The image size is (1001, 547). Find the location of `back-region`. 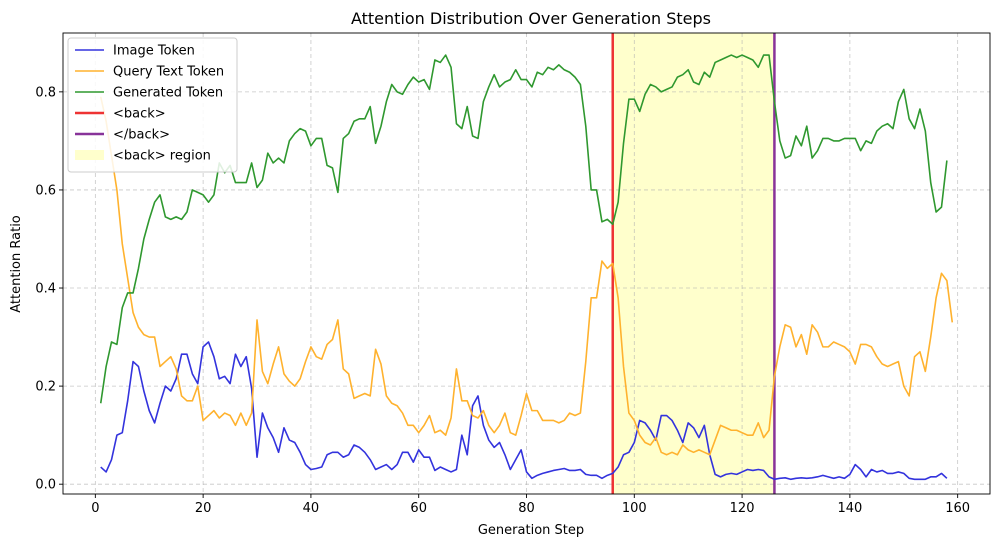

back-region is located at coordinates (693, 263).